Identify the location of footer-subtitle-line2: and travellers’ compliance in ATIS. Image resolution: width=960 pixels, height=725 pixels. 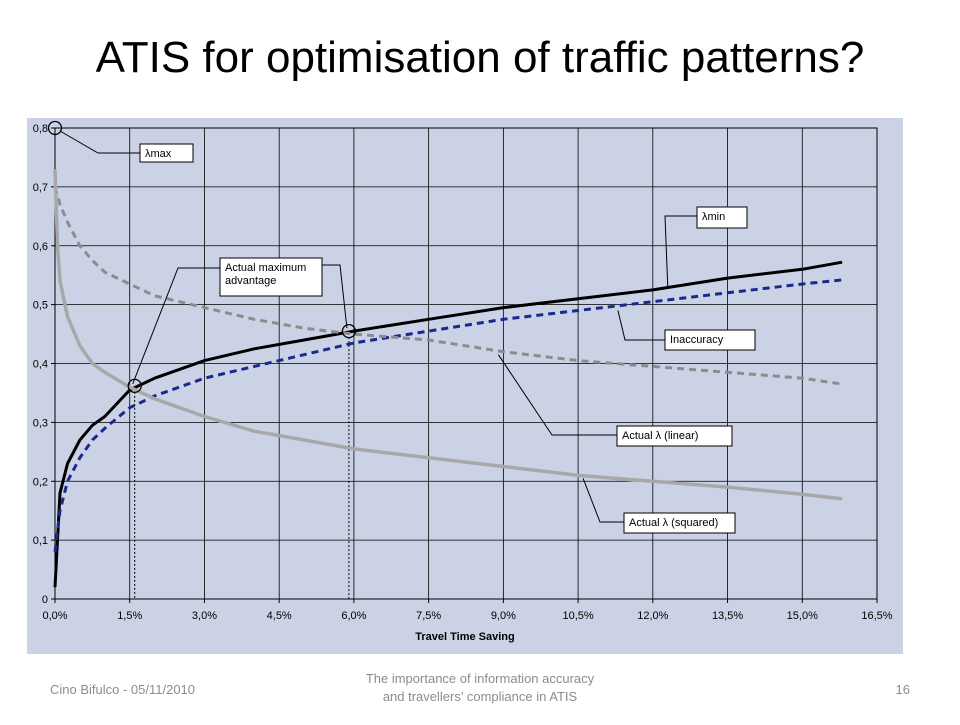
(480, 696).